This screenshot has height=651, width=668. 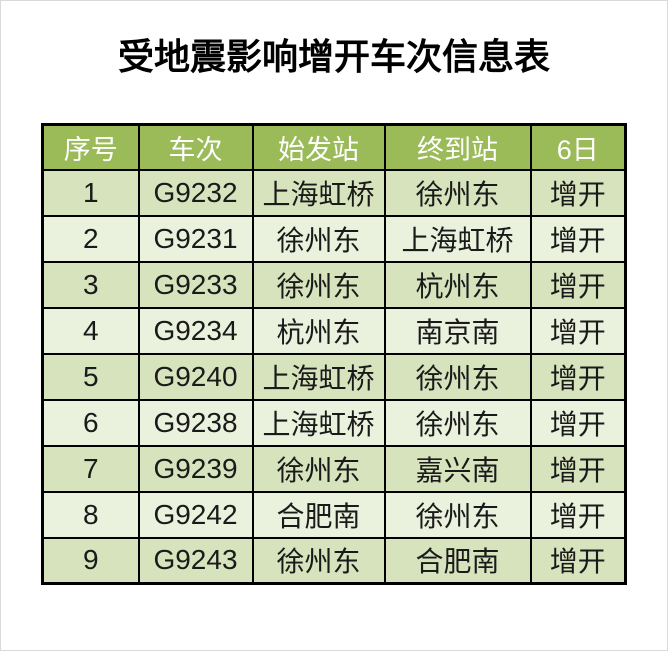 I want to click on seq-cell: 7, so click(x=90, y=468).